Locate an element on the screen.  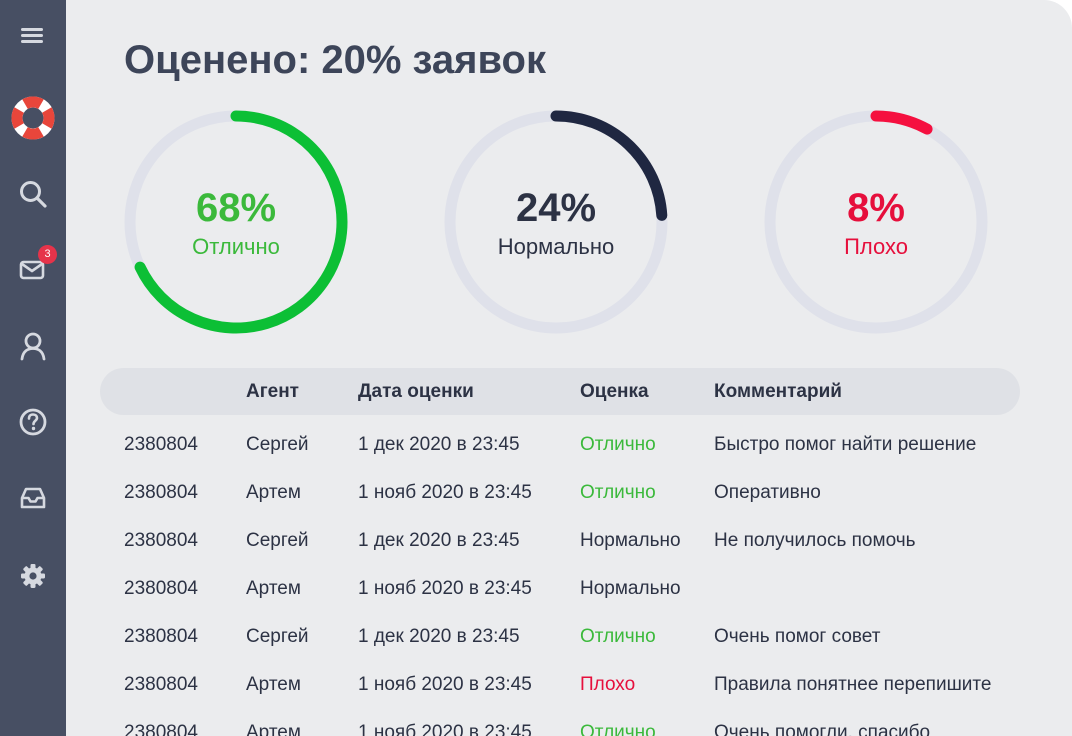
cell-comment: Очень помог совет is located at coordinates (797, 636).